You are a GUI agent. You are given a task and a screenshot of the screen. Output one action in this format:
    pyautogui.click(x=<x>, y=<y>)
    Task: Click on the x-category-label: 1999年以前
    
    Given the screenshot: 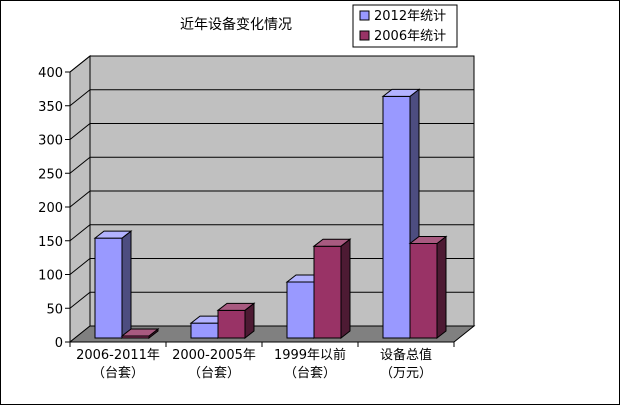 What is the action you would take?
    pyautogui.click(x=310, y=355)
    